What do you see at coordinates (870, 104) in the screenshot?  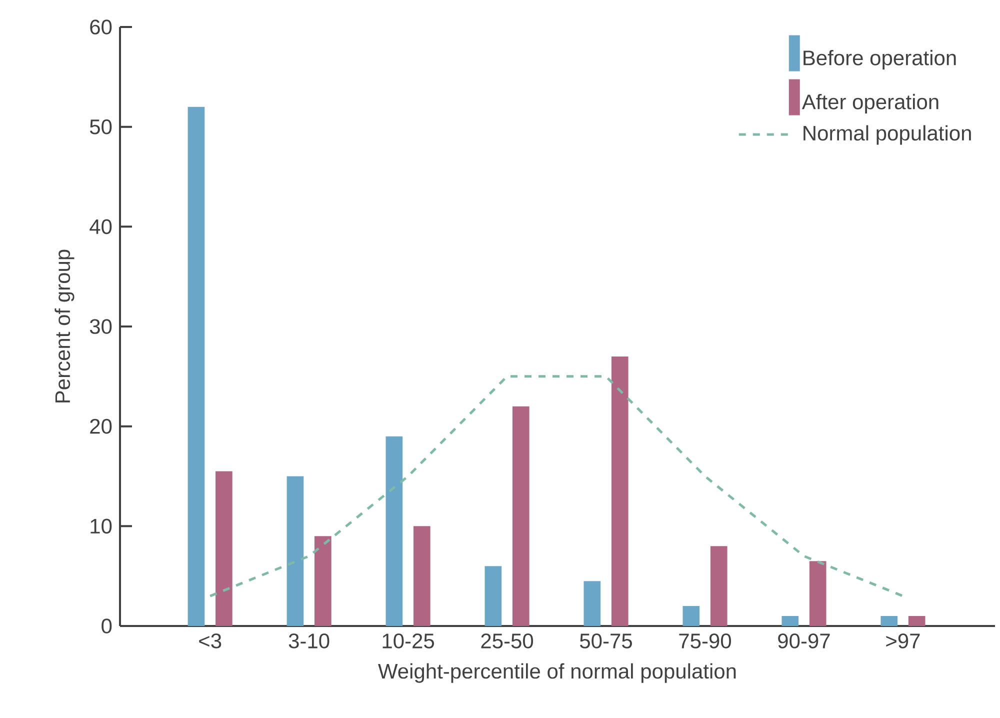 I see `legend-label: After operation` at bounding box center [870, 104].